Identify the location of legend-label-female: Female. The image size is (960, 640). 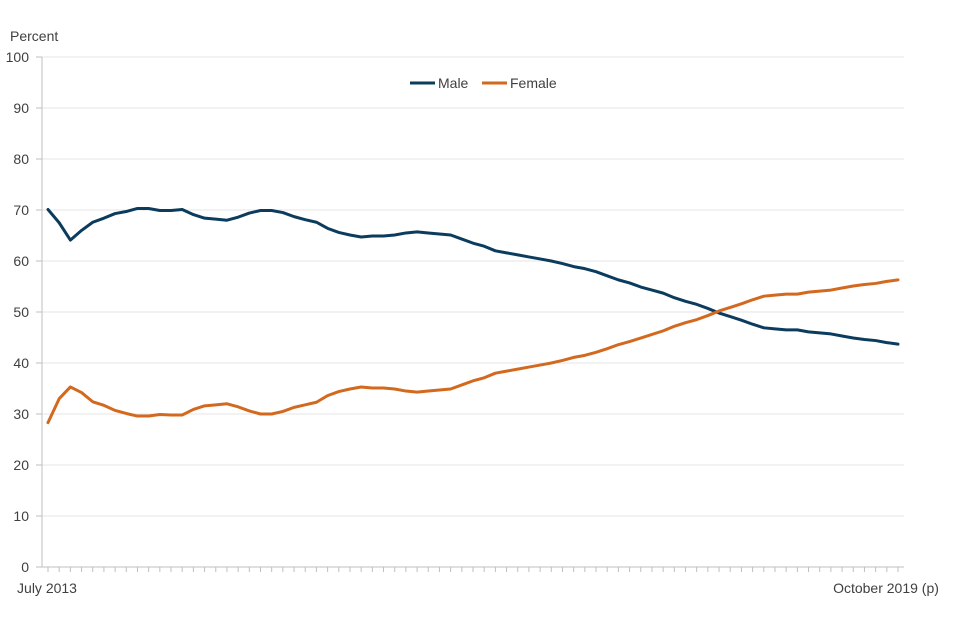
(533, 83).